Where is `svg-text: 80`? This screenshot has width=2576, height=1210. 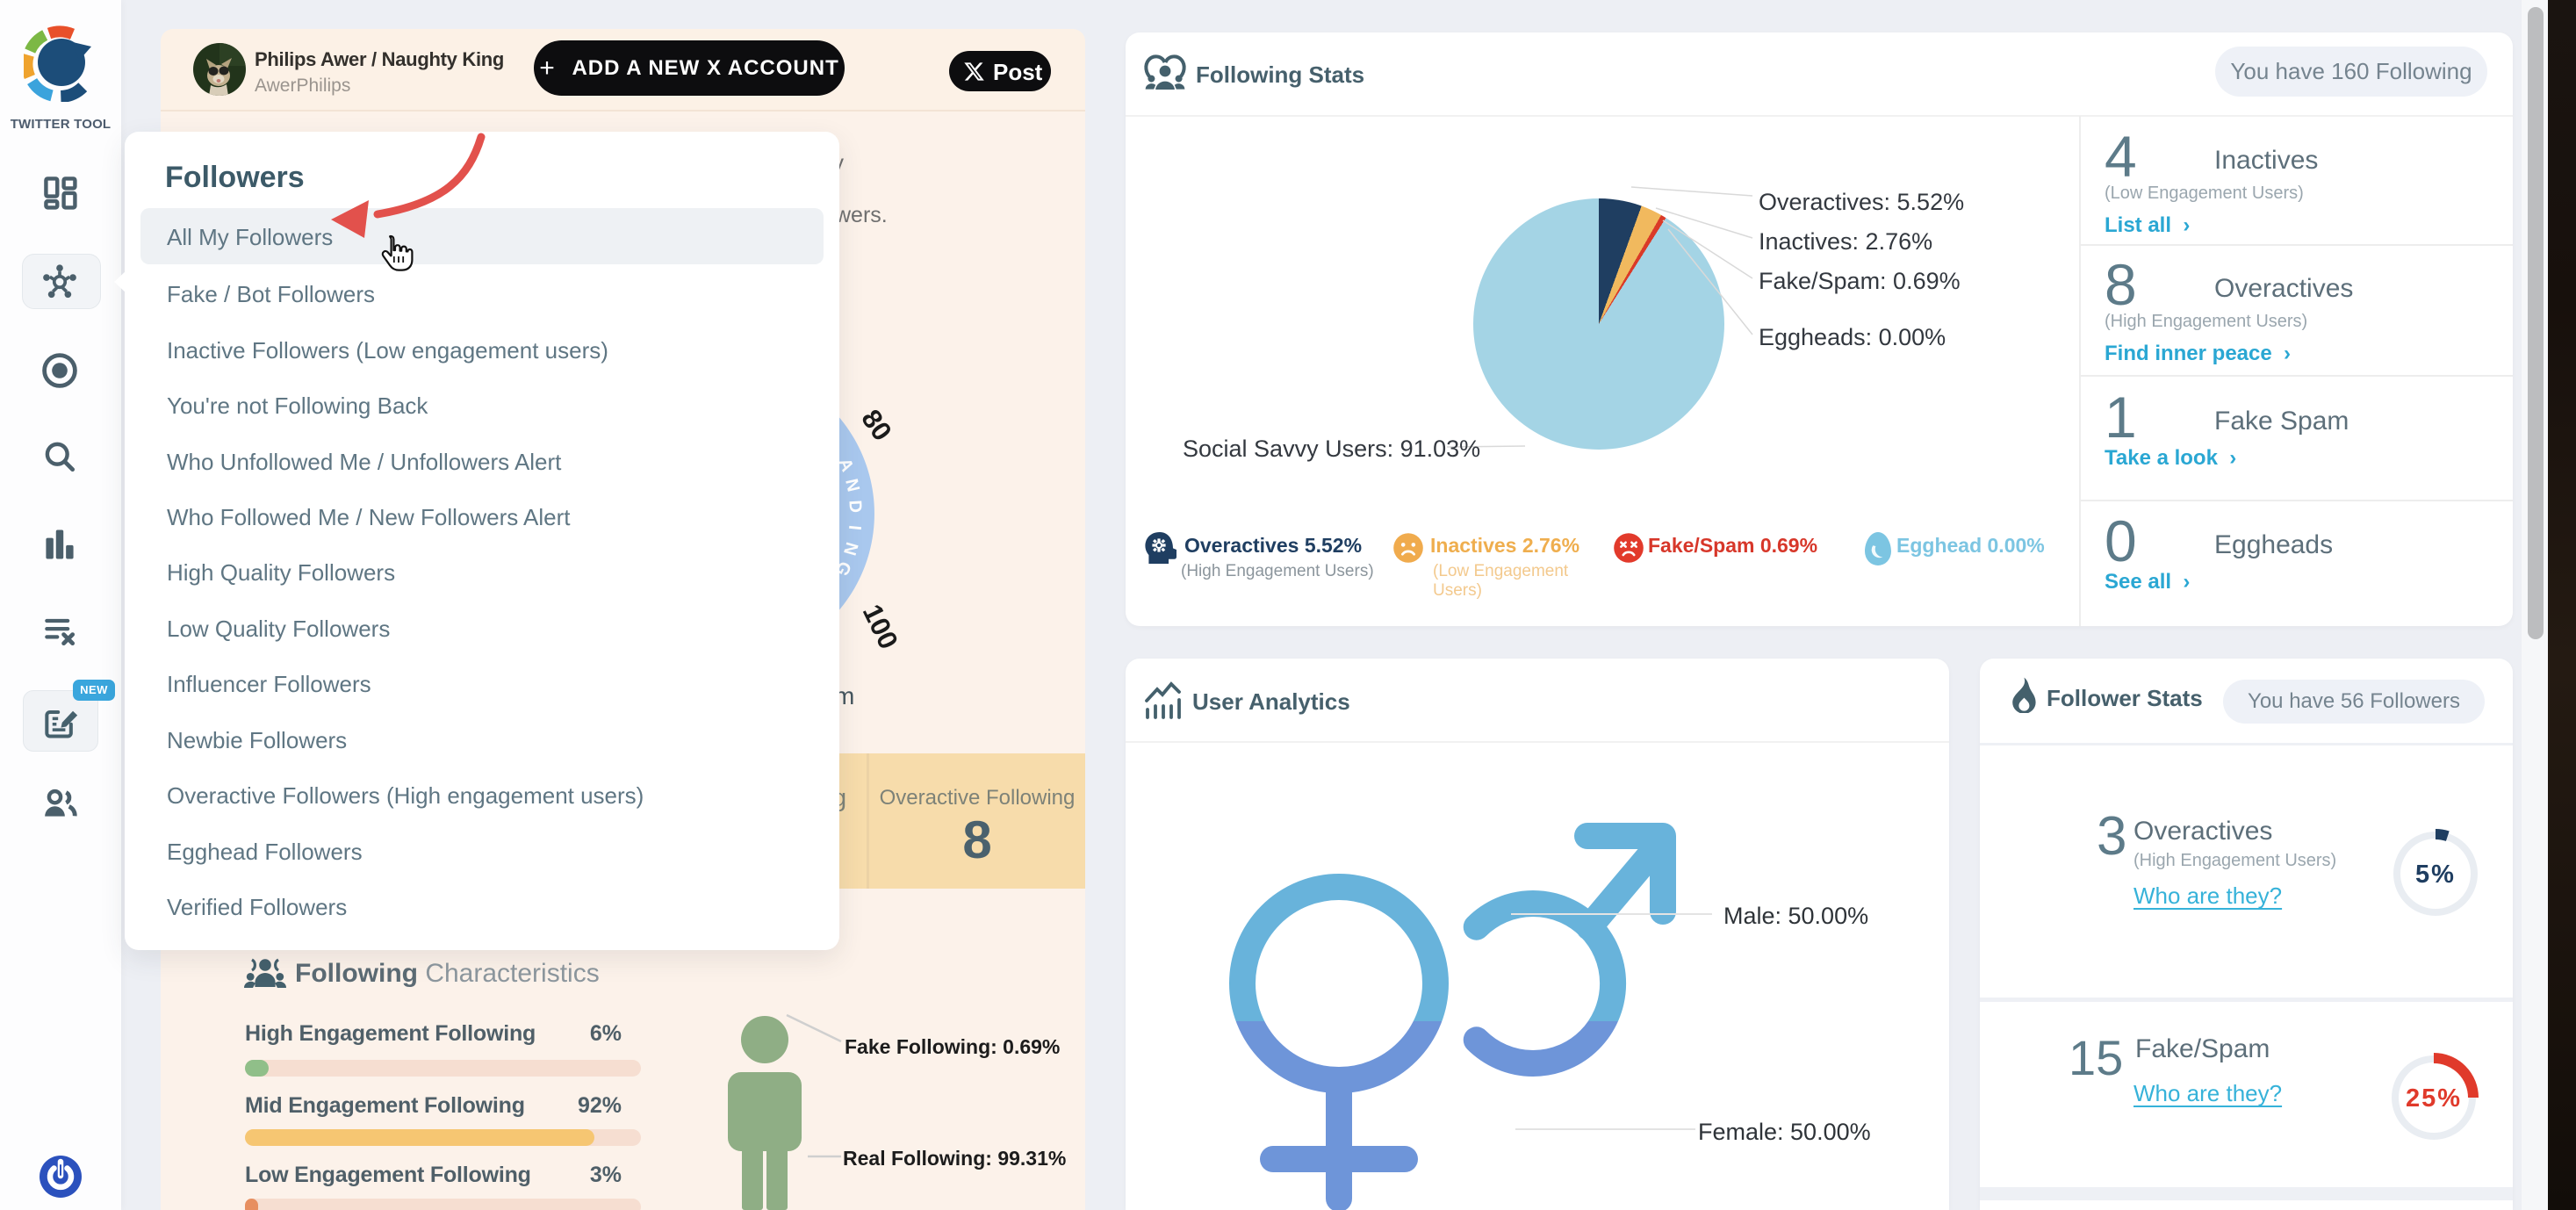
svg-text: 80 is located at coordinates (876, 425).